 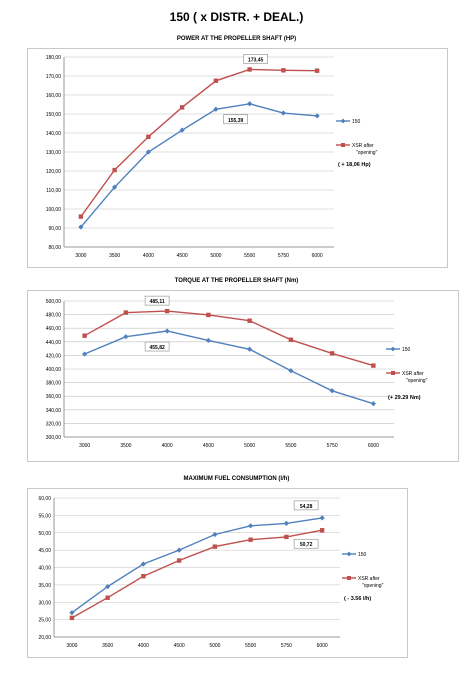 What do you see at coordinates (54, 302) in the screenshot?
I see `y-tick-label: 500,00` at bounding box center [54, 302].